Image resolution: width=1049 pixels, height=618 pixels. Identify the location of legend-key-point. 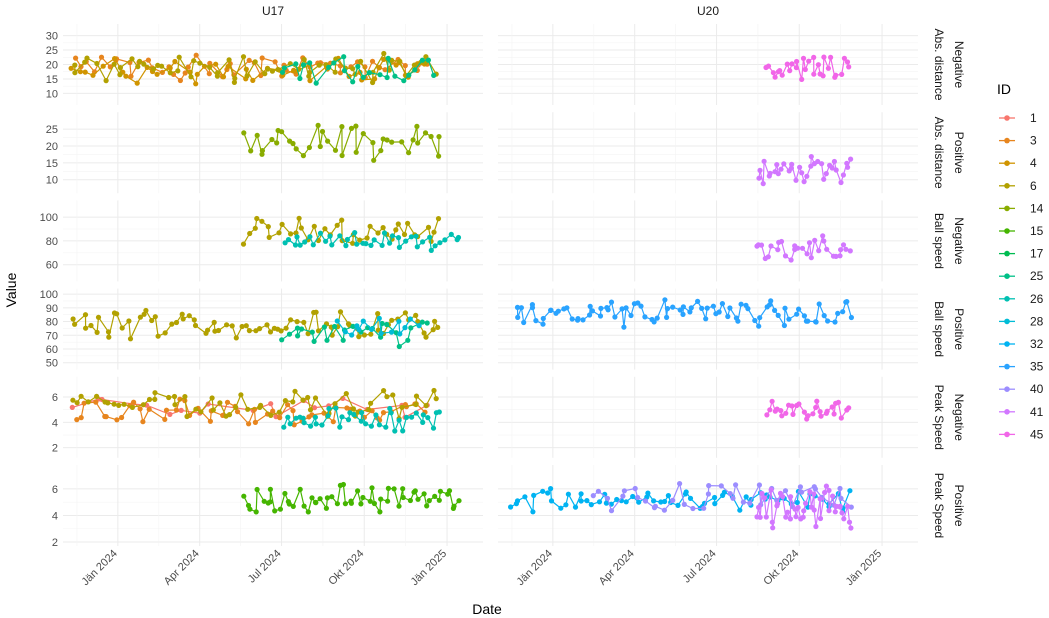
(1007, 412).